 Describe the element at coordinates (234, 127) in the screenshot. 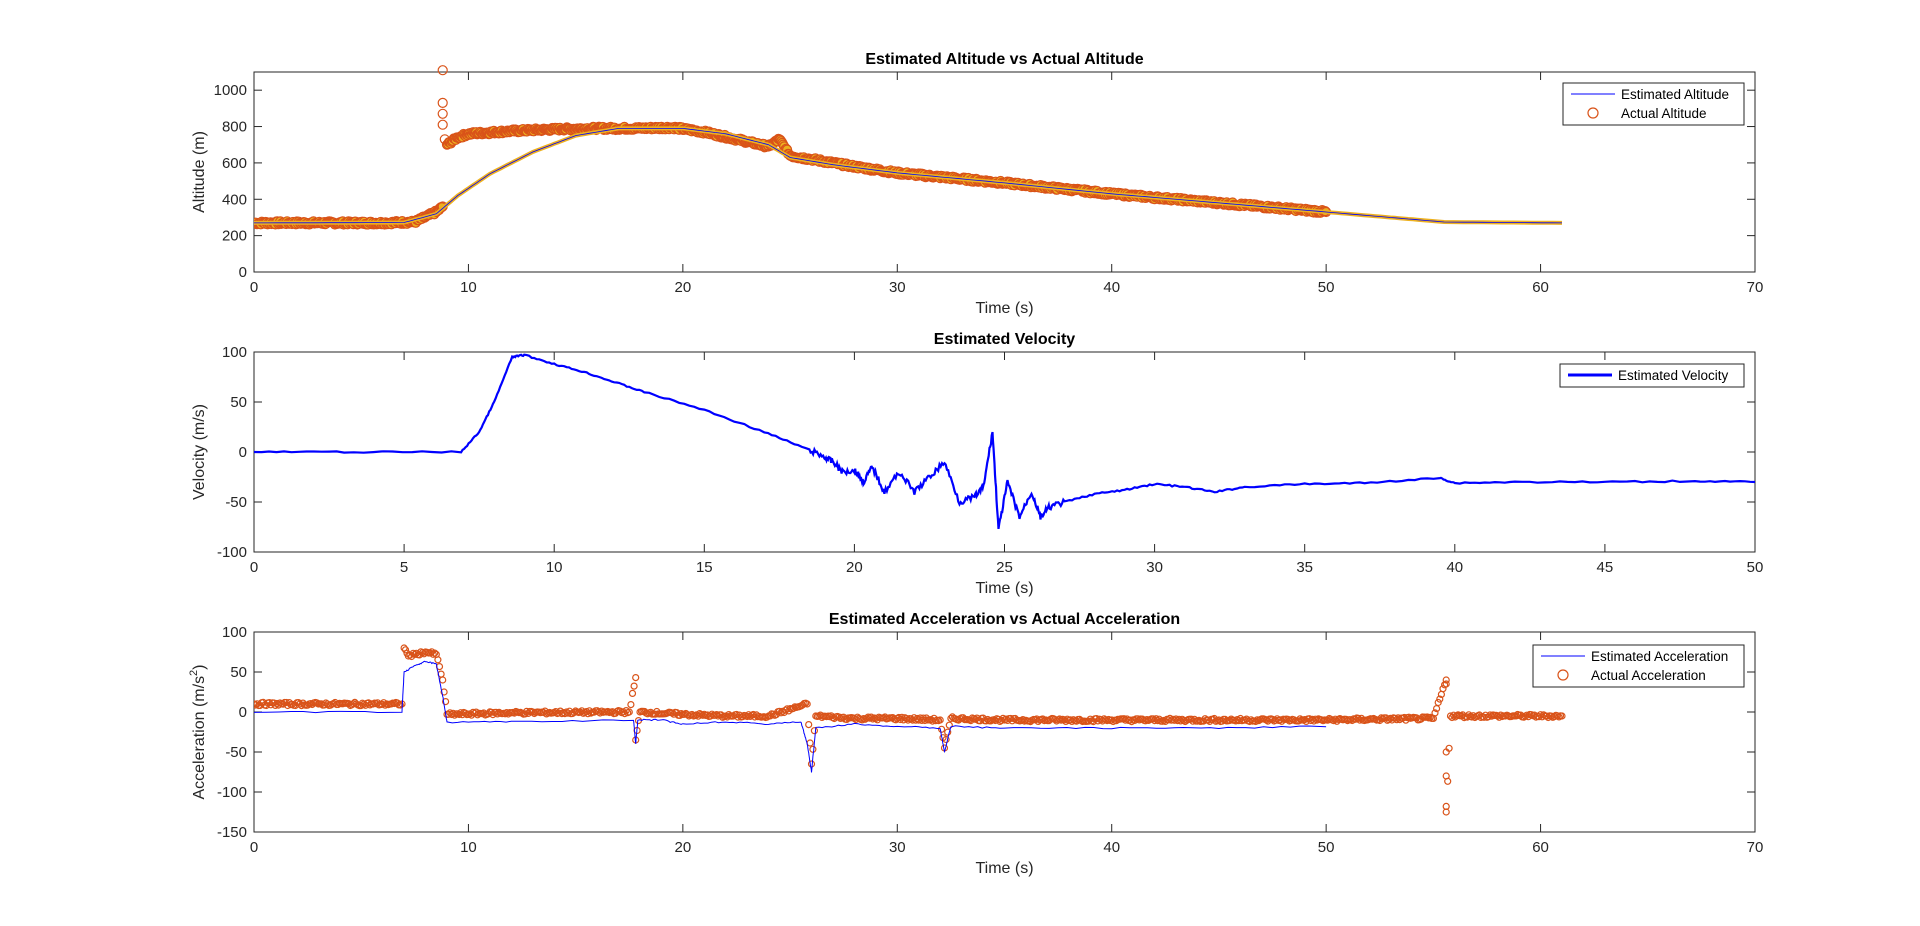

I see `y-tick-label: 800` at that location.